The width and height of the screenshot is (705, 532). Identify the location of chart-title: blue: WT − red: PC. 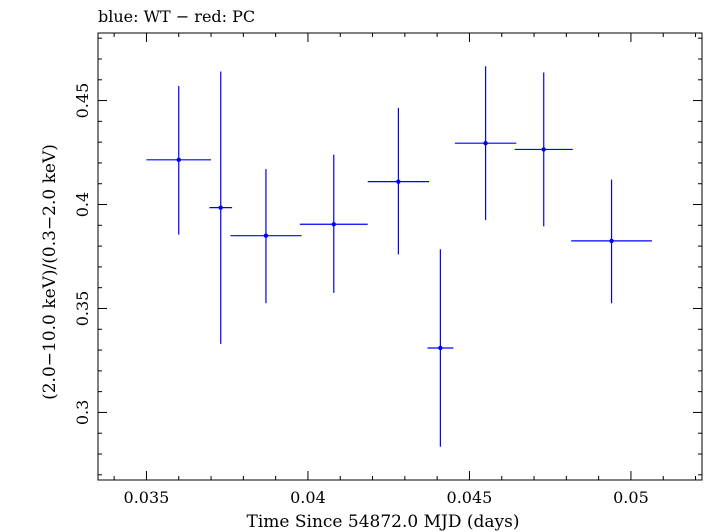
(176, 16).